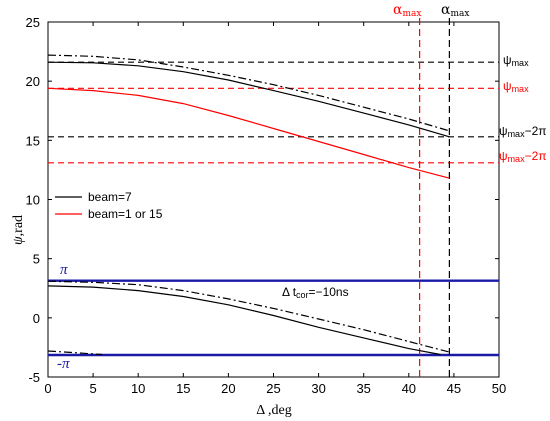 Image resolution: width=550 pixels, height=421 pixels. What do you see at coordinates (33, 22) in the screenshot?
I see `y-tick-label: 25` at bounding box center [33, 22].